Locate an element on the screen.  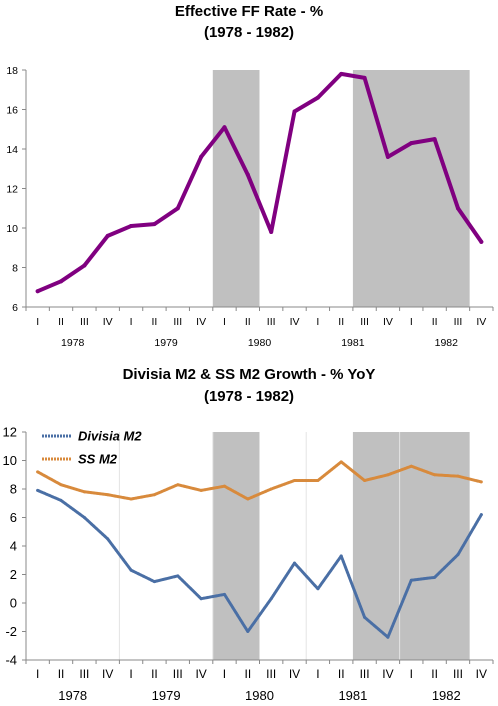
y-tick-label: 14 is located at coordinates (12, 150).